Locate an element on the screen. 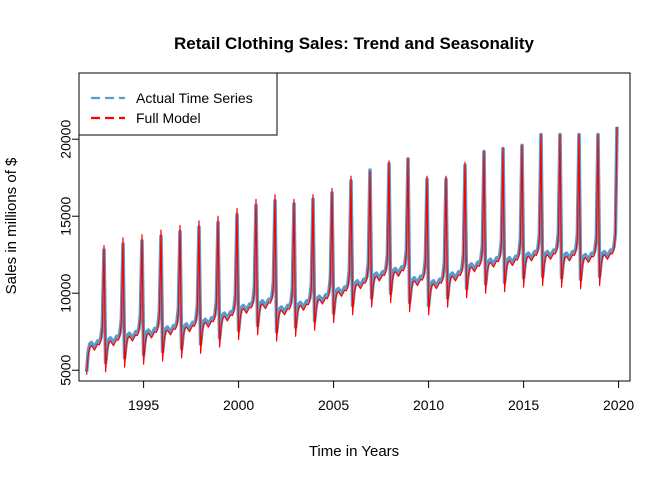 The image size is (672, 480). legend: Actual Time Series Full Model is located at coordinates (178, 104).